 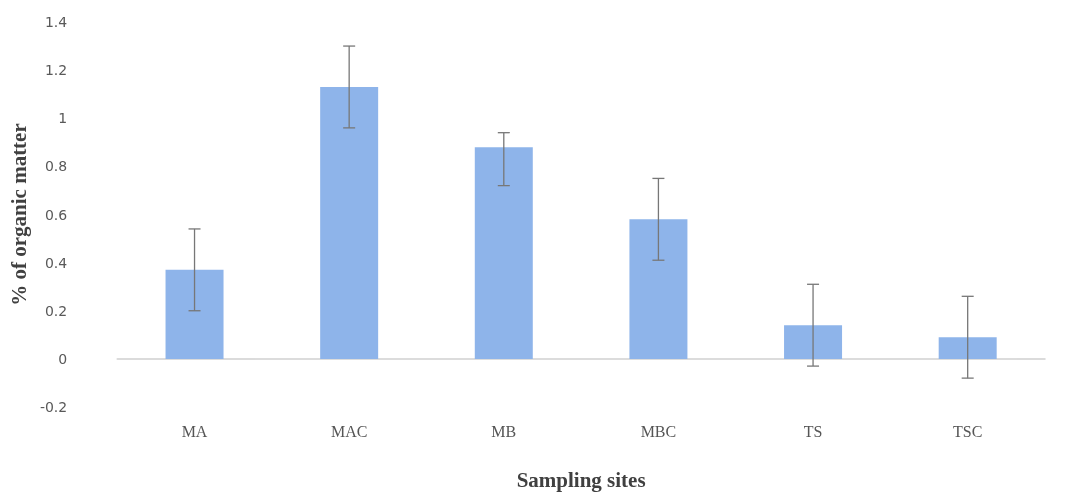 I want to click on y-tick-label: 0.2, so click(x=56, y=310).